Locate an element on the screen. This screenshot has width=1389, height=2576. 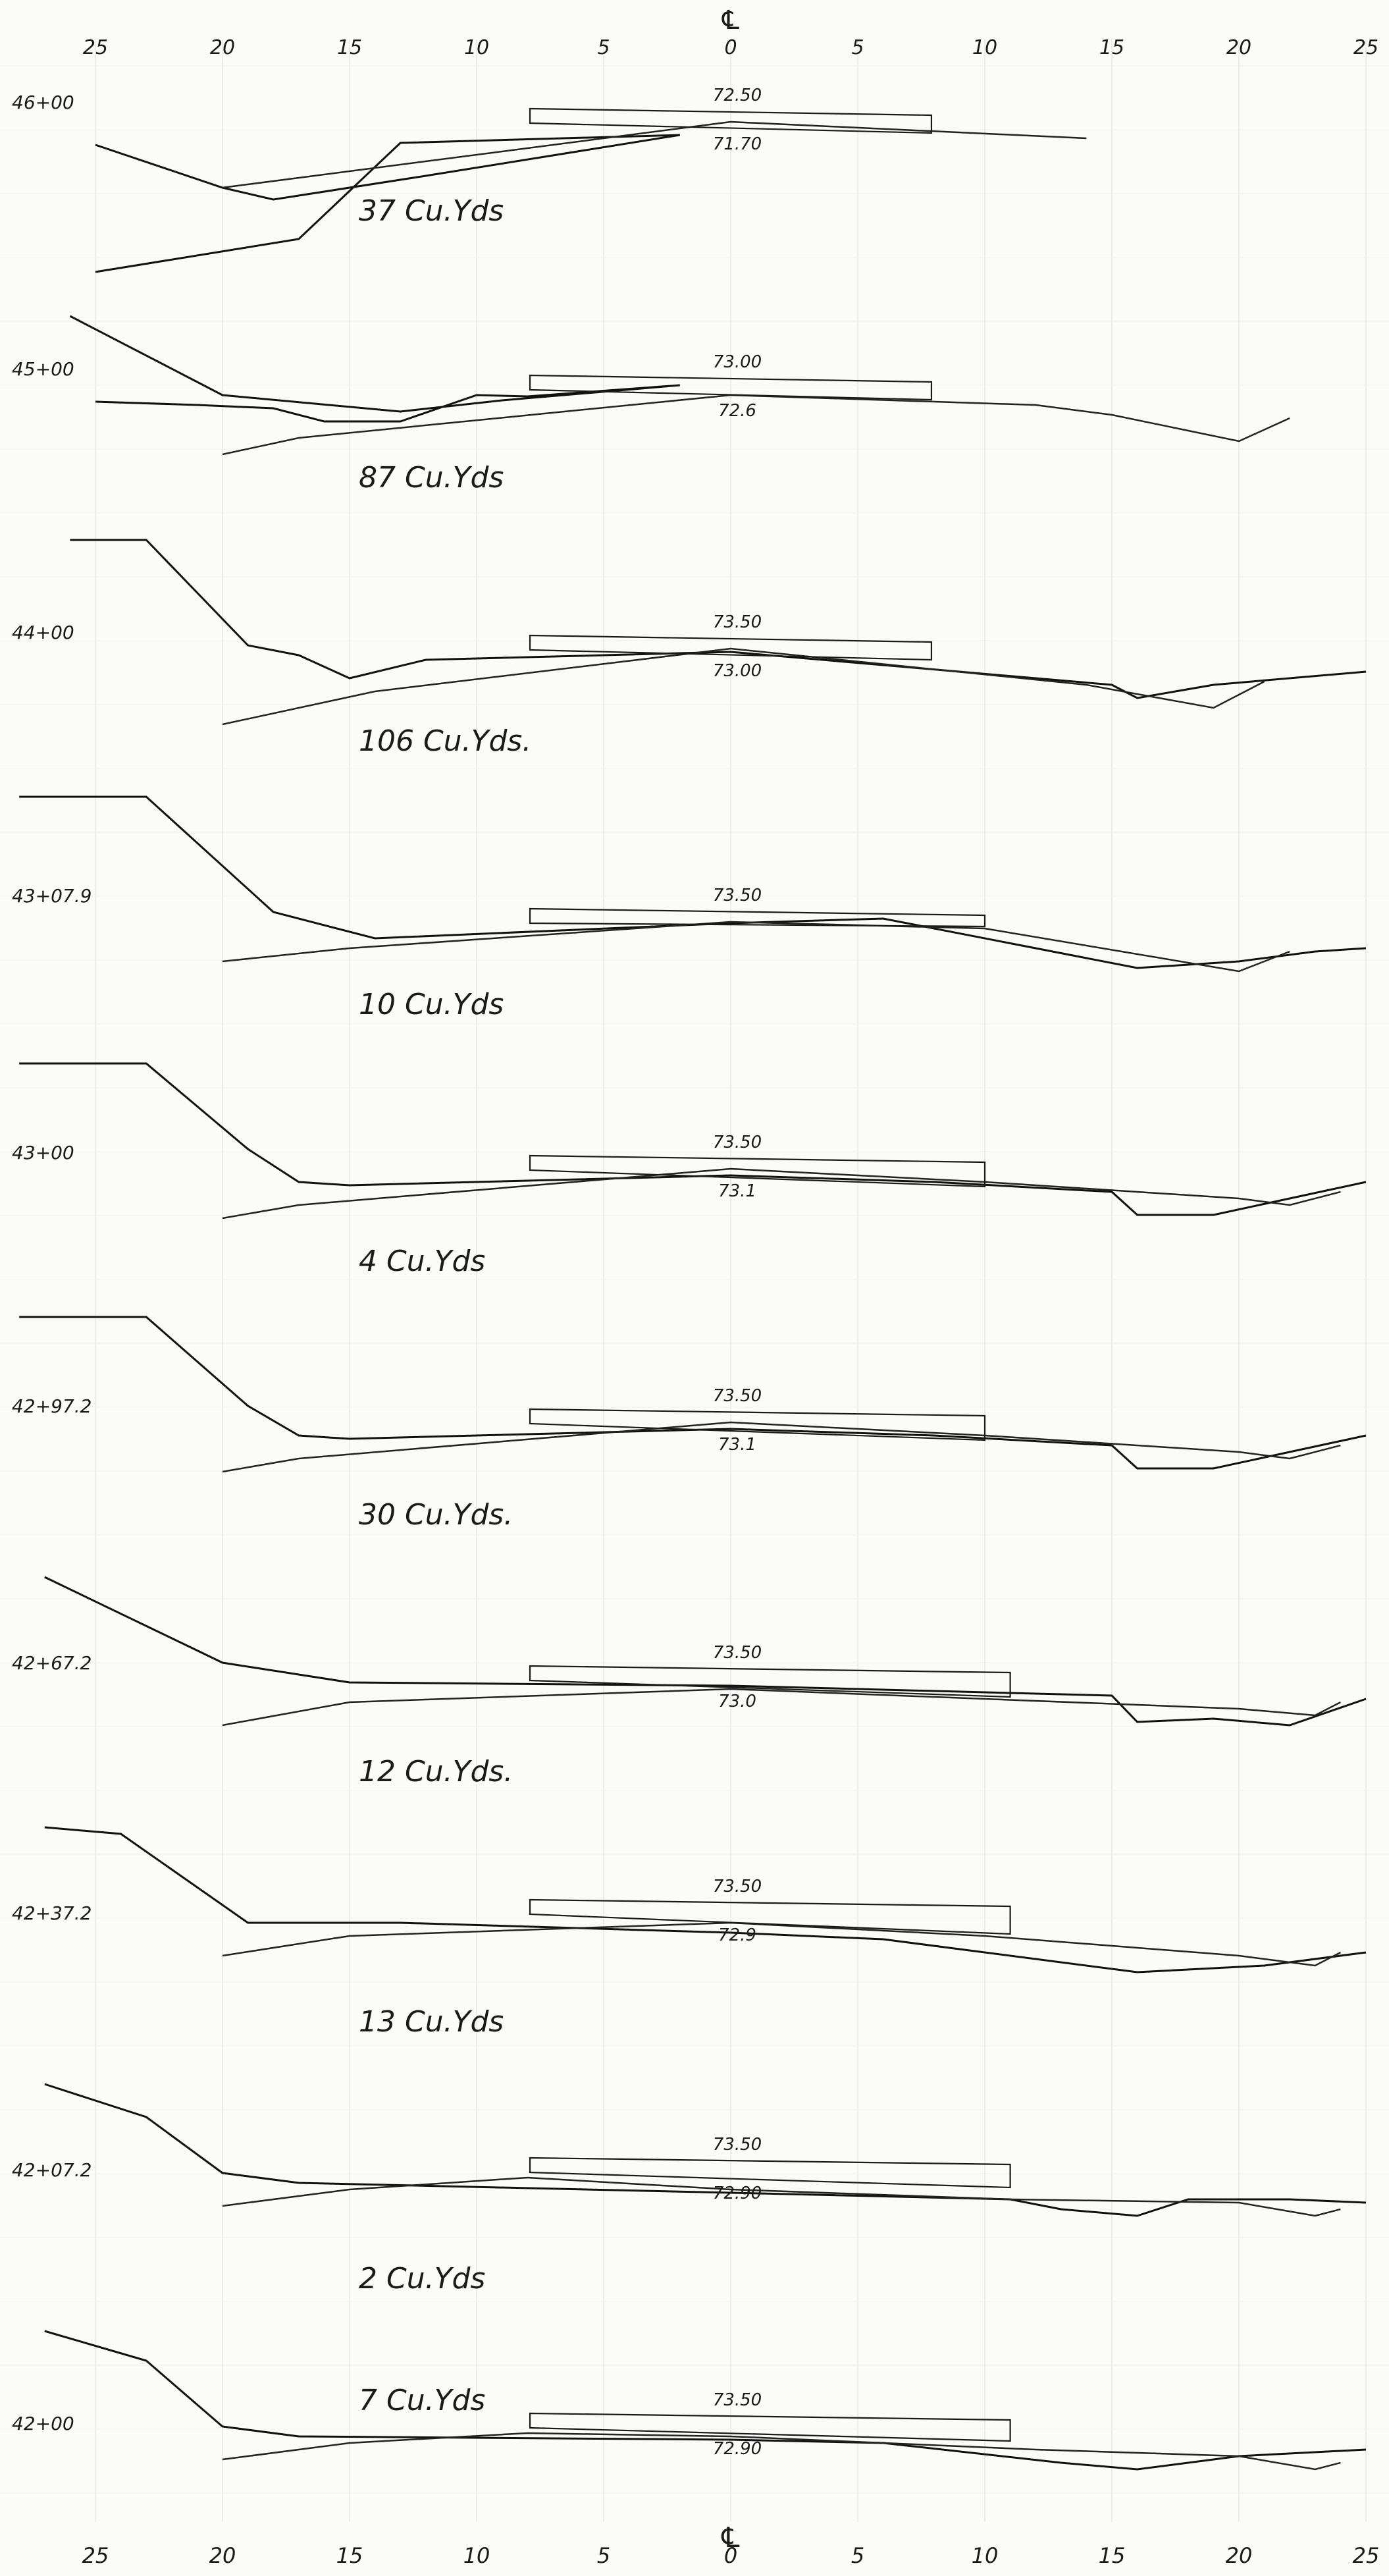
bottom-axis-label-1: 20 is located at coordinates (222, 2555).